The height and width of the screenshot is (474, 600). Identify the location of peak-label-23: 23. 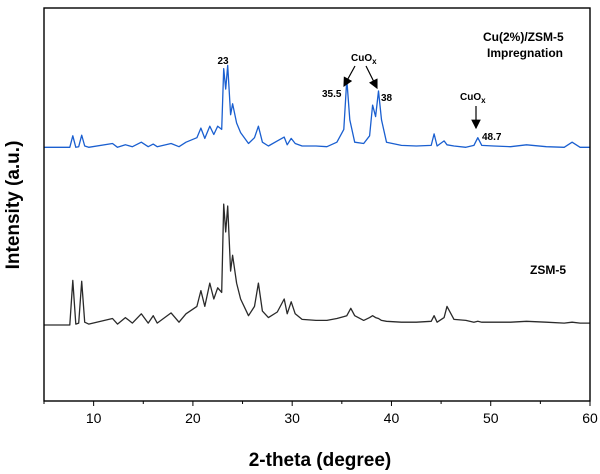
(223, 61).